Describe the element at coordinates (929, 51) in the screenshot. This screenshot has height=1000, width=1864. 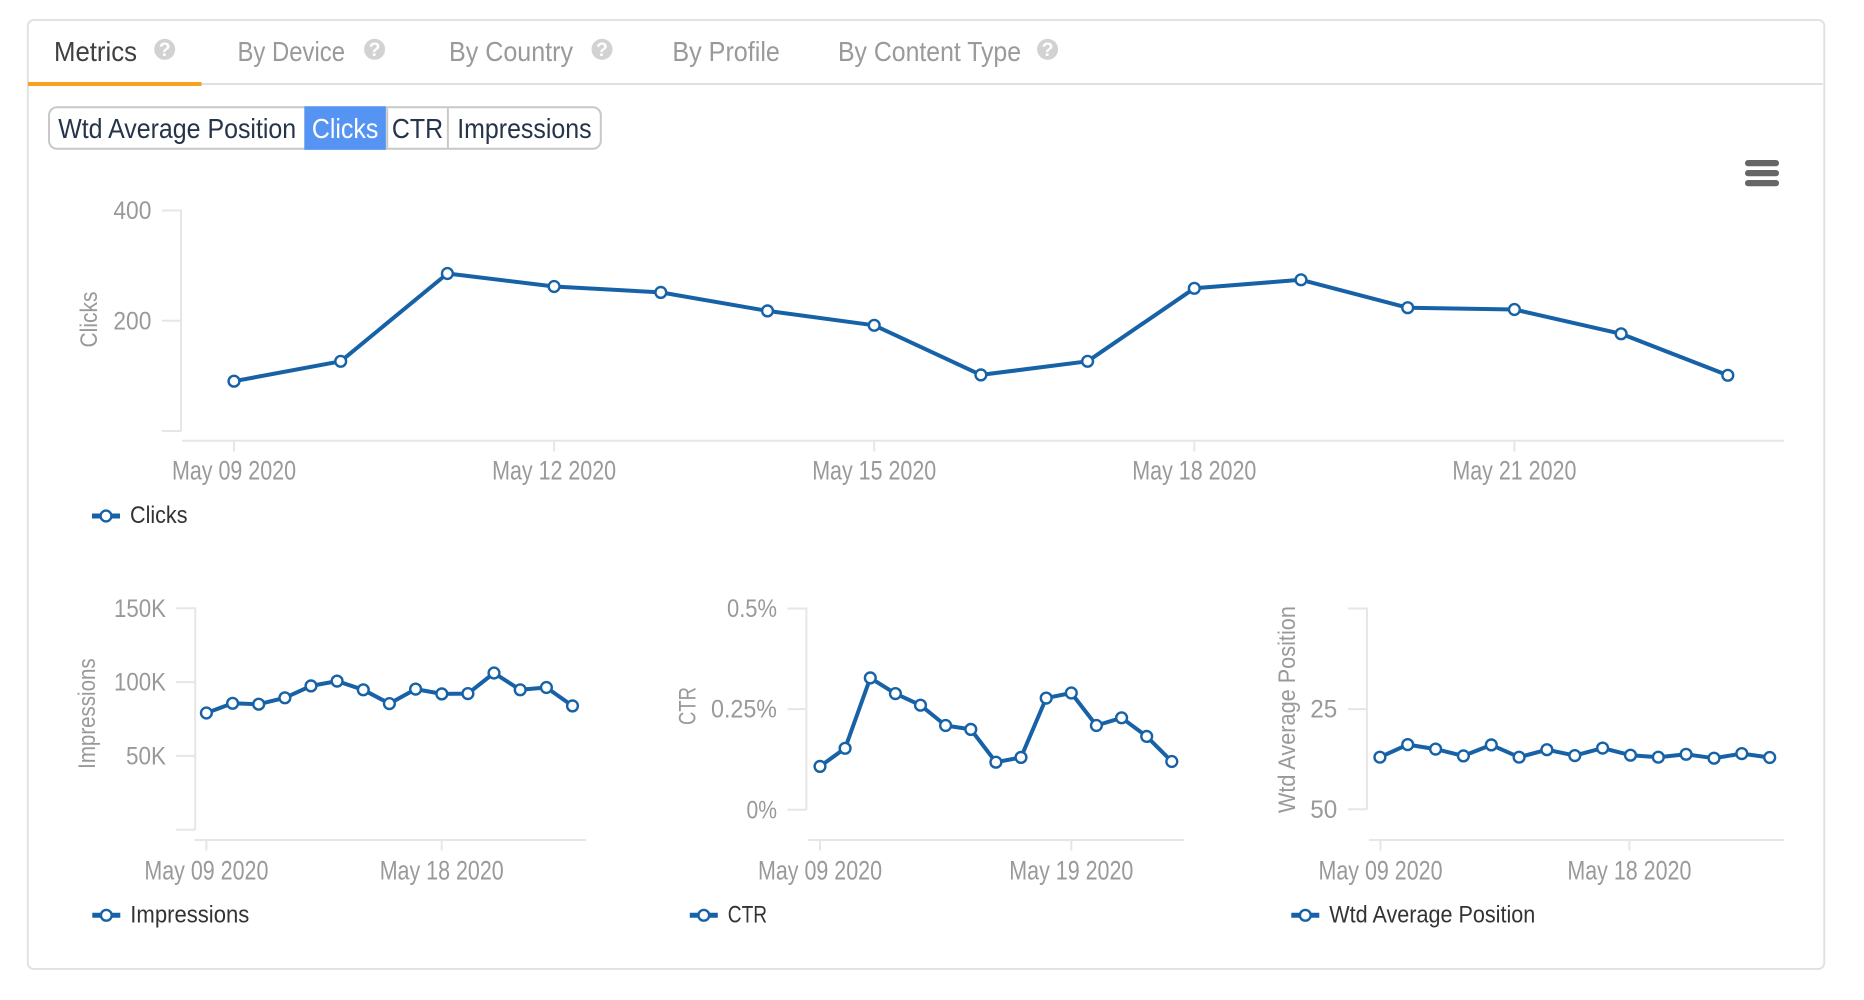
I see `svg-text: By Content Type` at that location.